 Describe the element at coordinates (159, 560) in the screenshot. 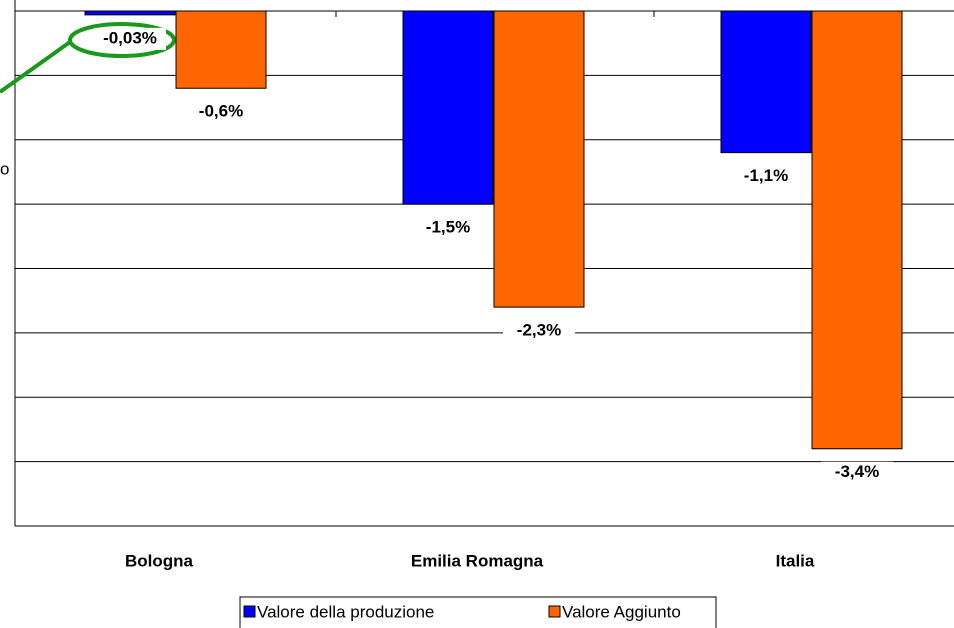

I see `x-tick-label: Bologna` at that location.